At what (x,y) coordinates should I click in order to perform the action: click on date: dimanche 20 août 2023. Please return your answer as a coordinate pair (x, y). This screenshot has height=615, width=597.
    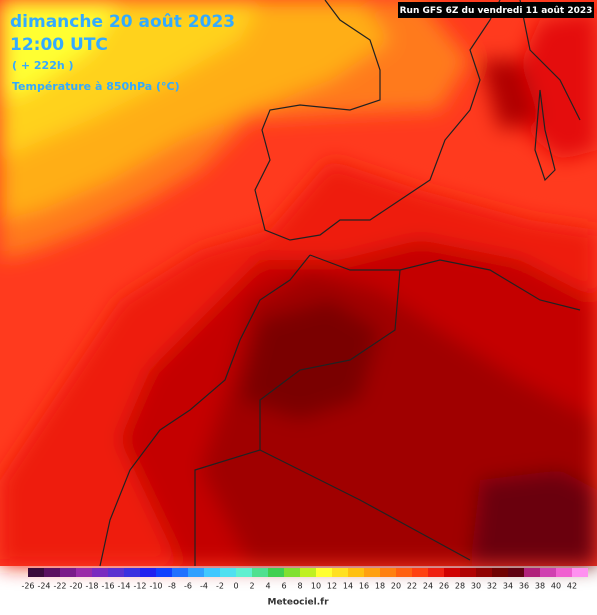
    Looking at the image, I should click on (122, 22).